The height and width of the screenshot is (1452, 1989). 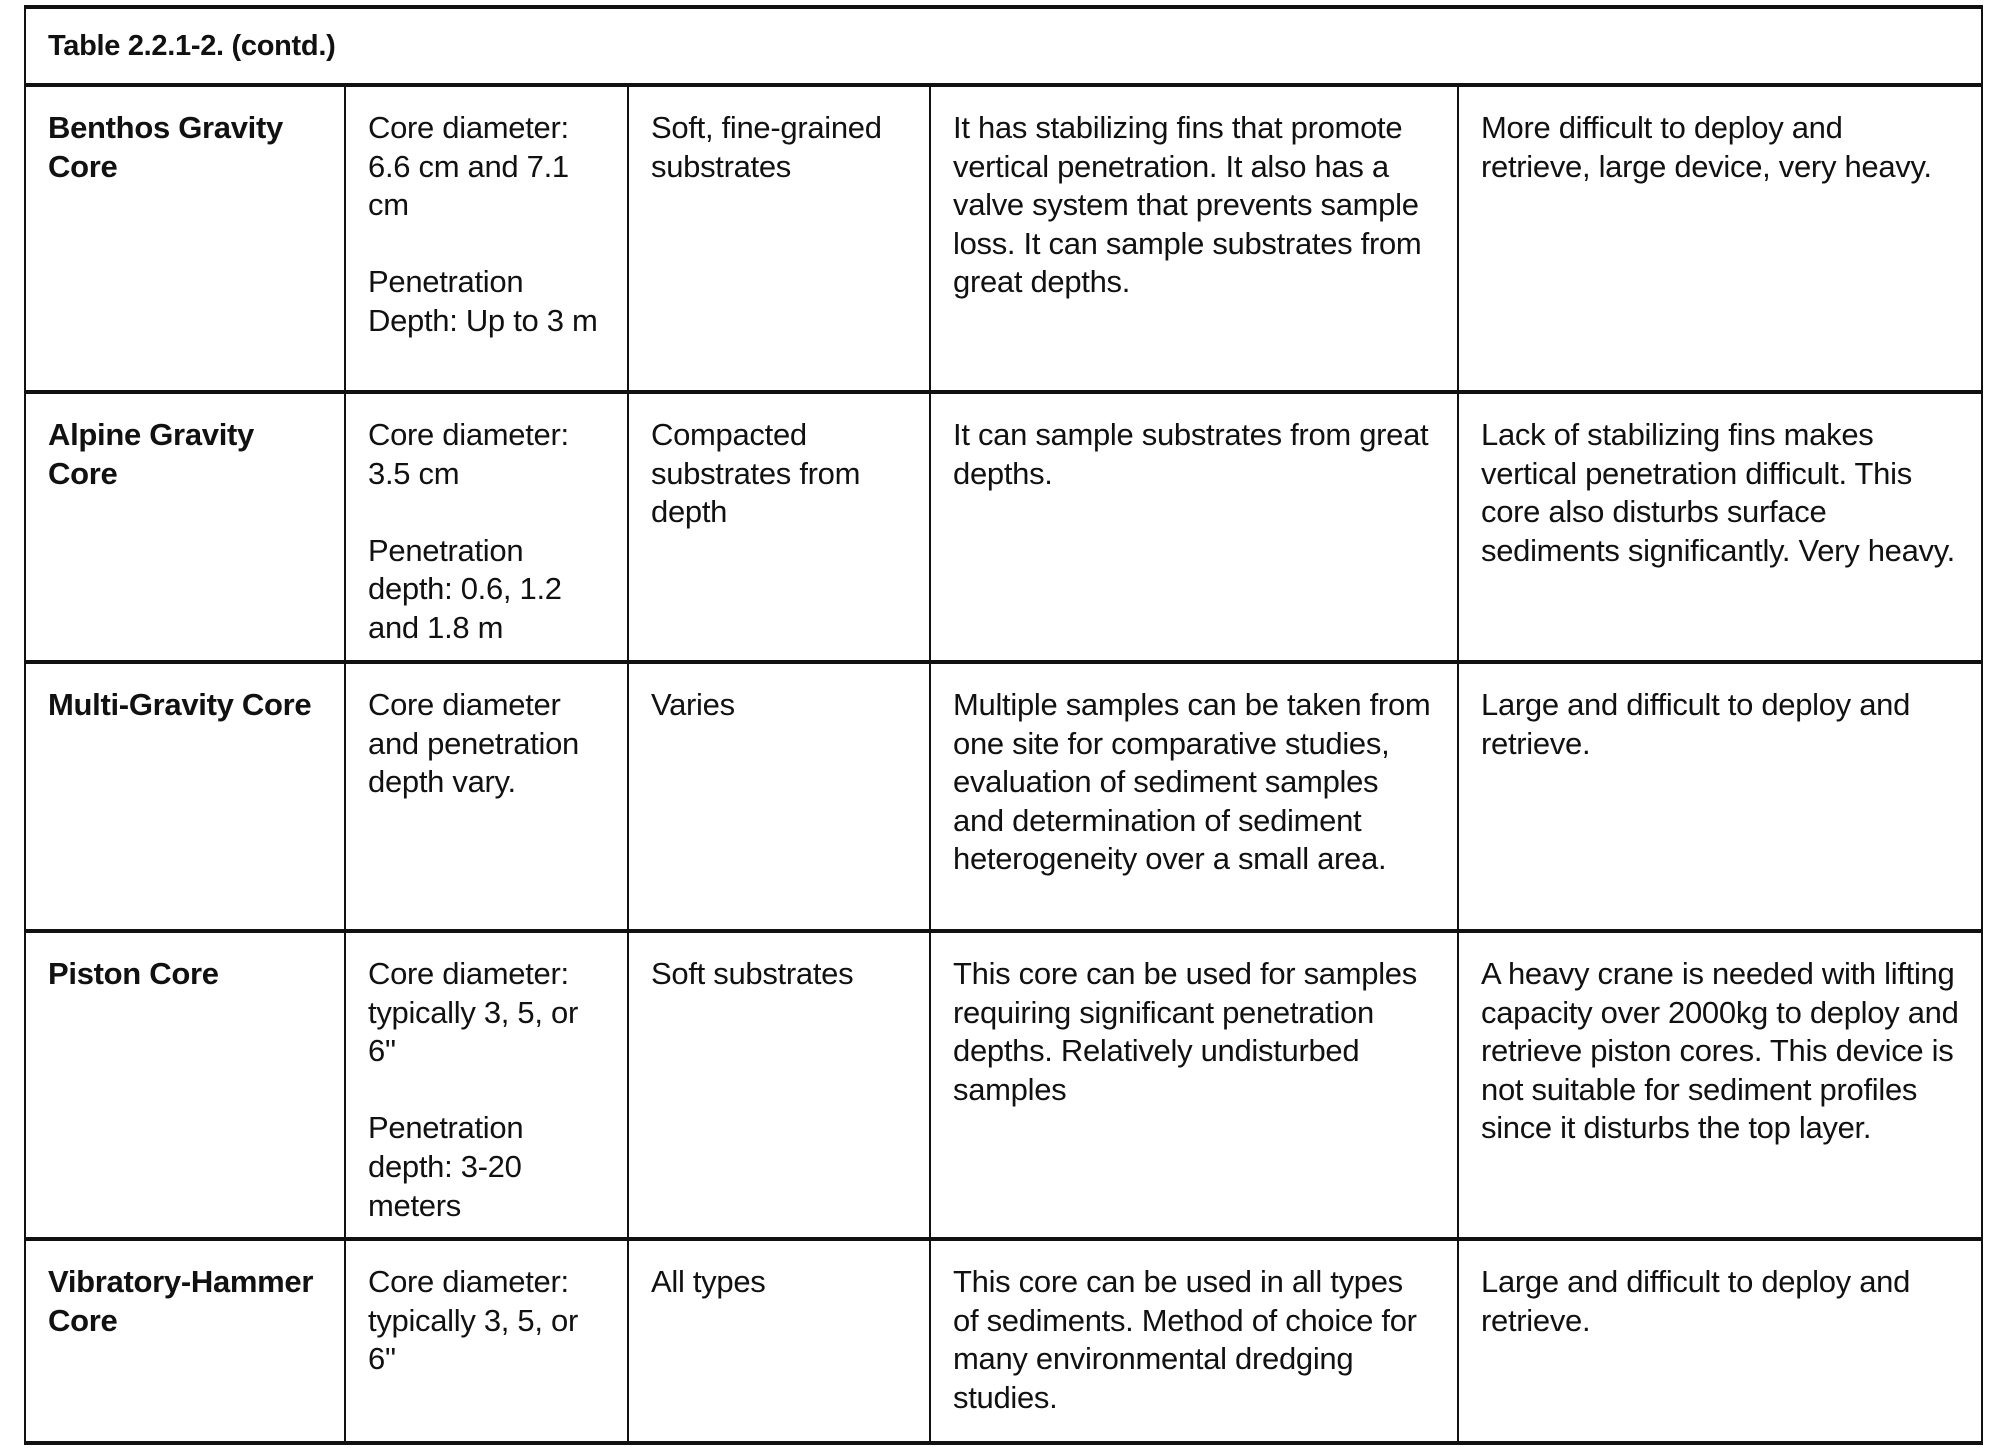 I want to click on substrate-cell: All types, so click(x=779, y=1341).